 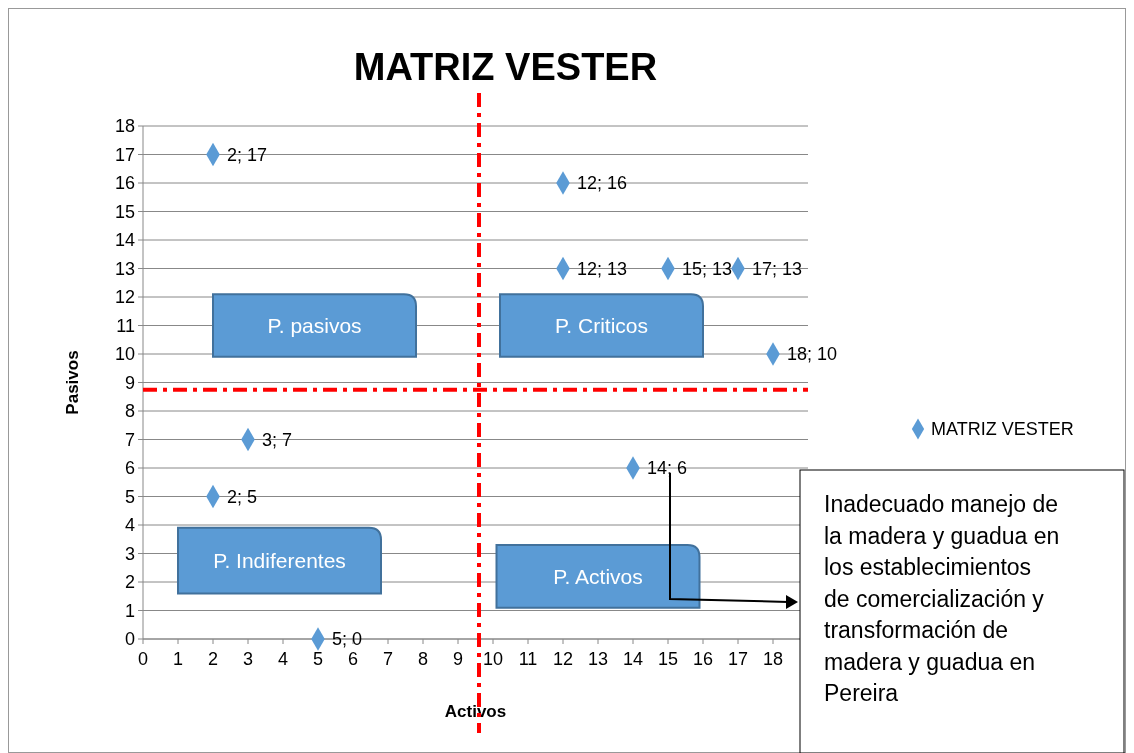 What do you see at coordinates (528, 659) in the screenshot?
I see `x-tick-label: 11` at bounding box center [528, 659].